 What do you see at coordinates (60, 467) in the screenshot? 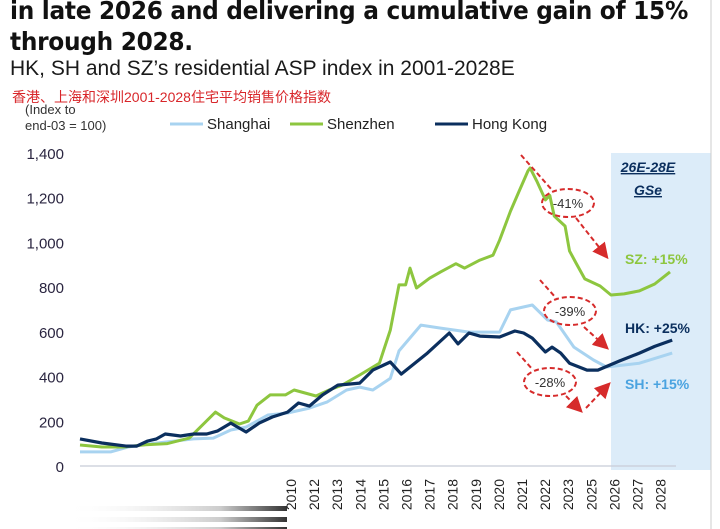
I see `y-tick-label: 0` at bounding box center [60, 467].